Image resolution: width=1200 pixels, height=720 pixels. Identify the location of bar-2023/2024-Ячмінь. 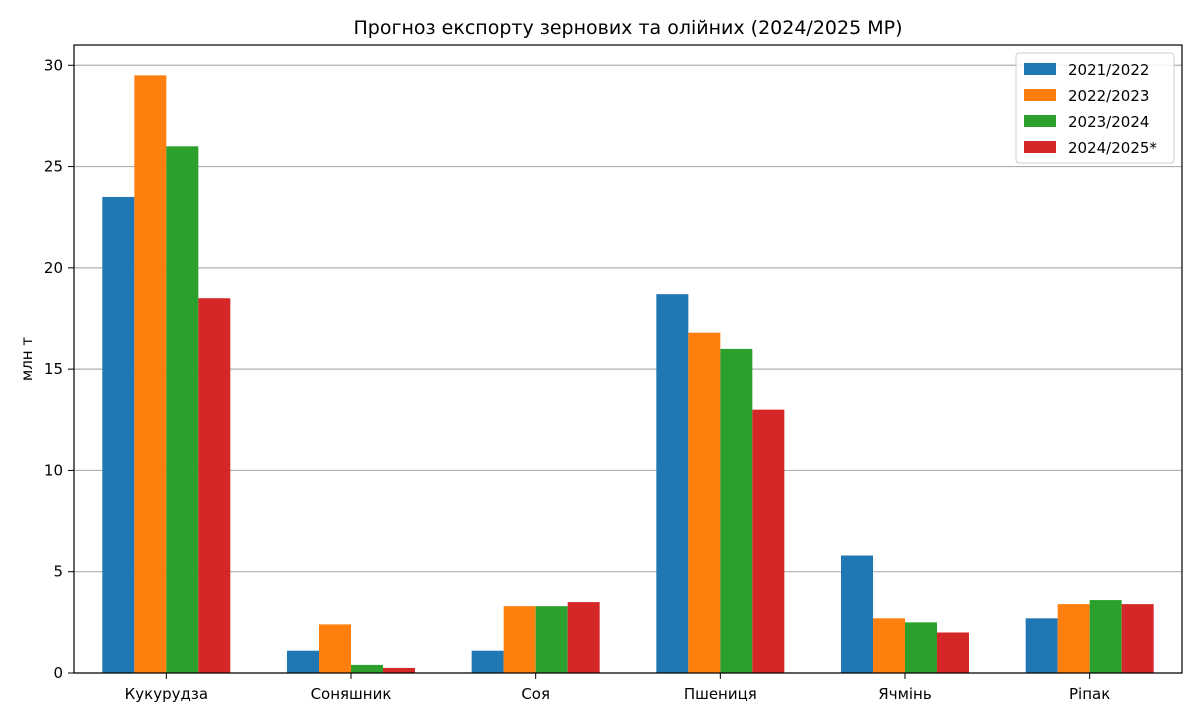
(921, 647).